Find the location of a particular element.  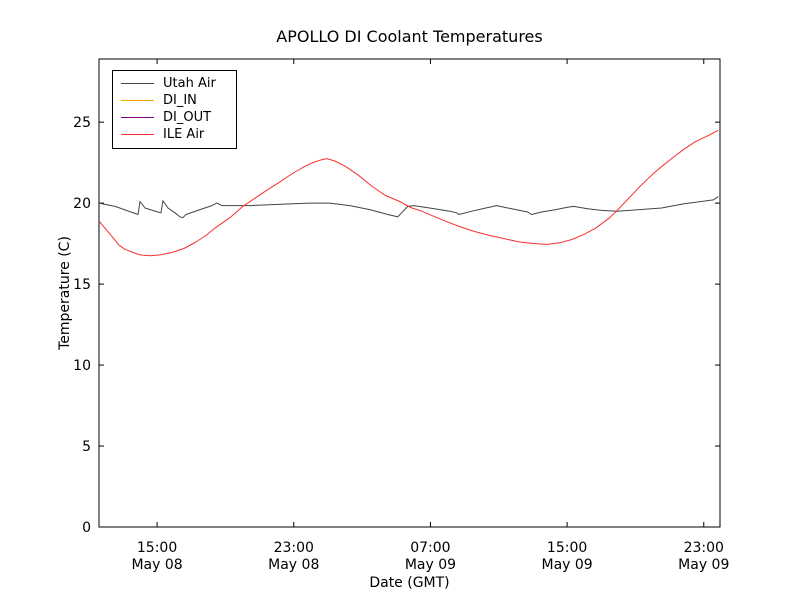

x-axis-label: Date (GMT) is located at coordinates (409, 583).